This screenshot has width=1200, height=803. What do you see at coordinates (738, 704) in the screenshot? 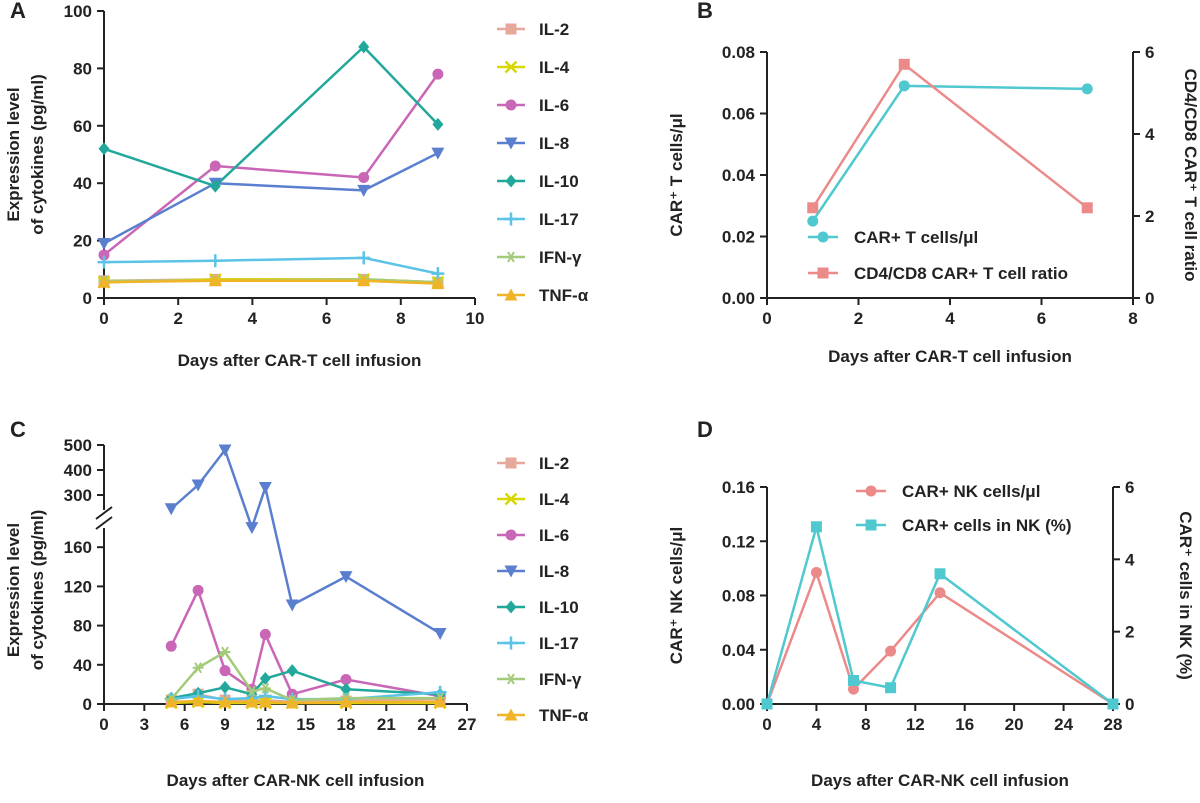
I see `y-tick-label: 0.00` at bounding box center [738, 704].